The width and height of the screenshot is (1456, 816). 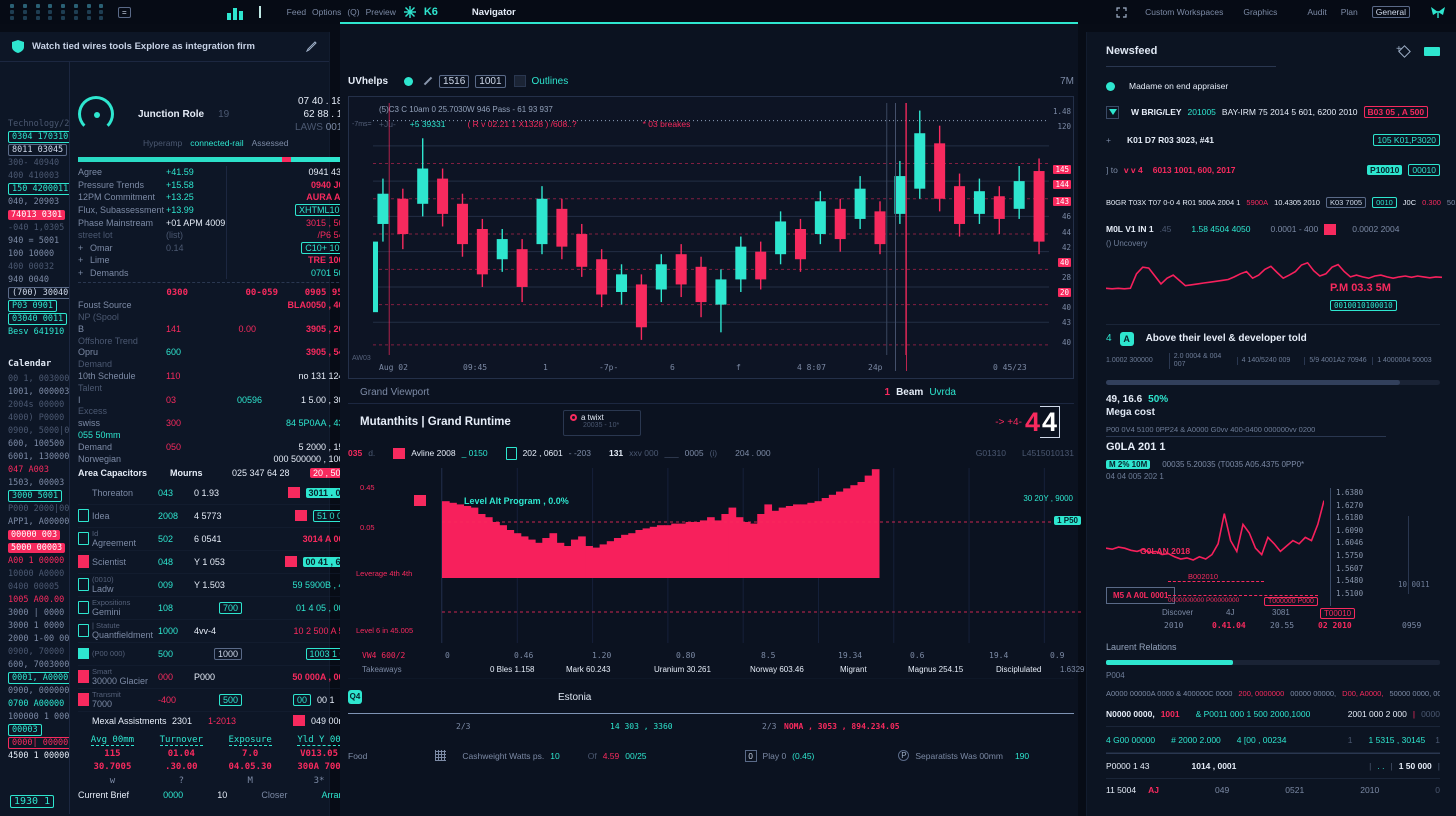 I want to click on app-grid-icon, so click(x=60, y=12).